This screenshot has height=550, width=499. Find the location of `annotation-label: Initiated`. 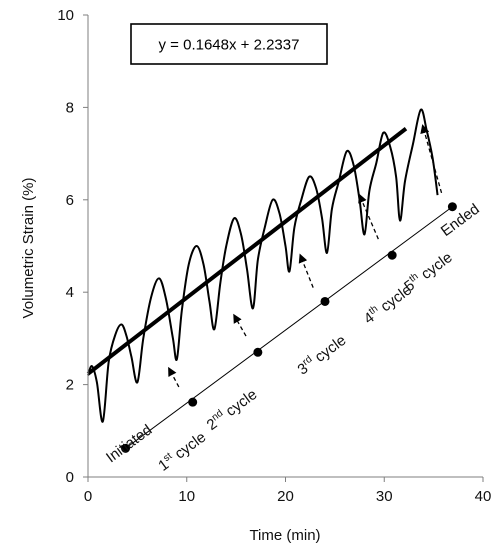

annotation-label: Initiated is located at coordinates (129, 443).